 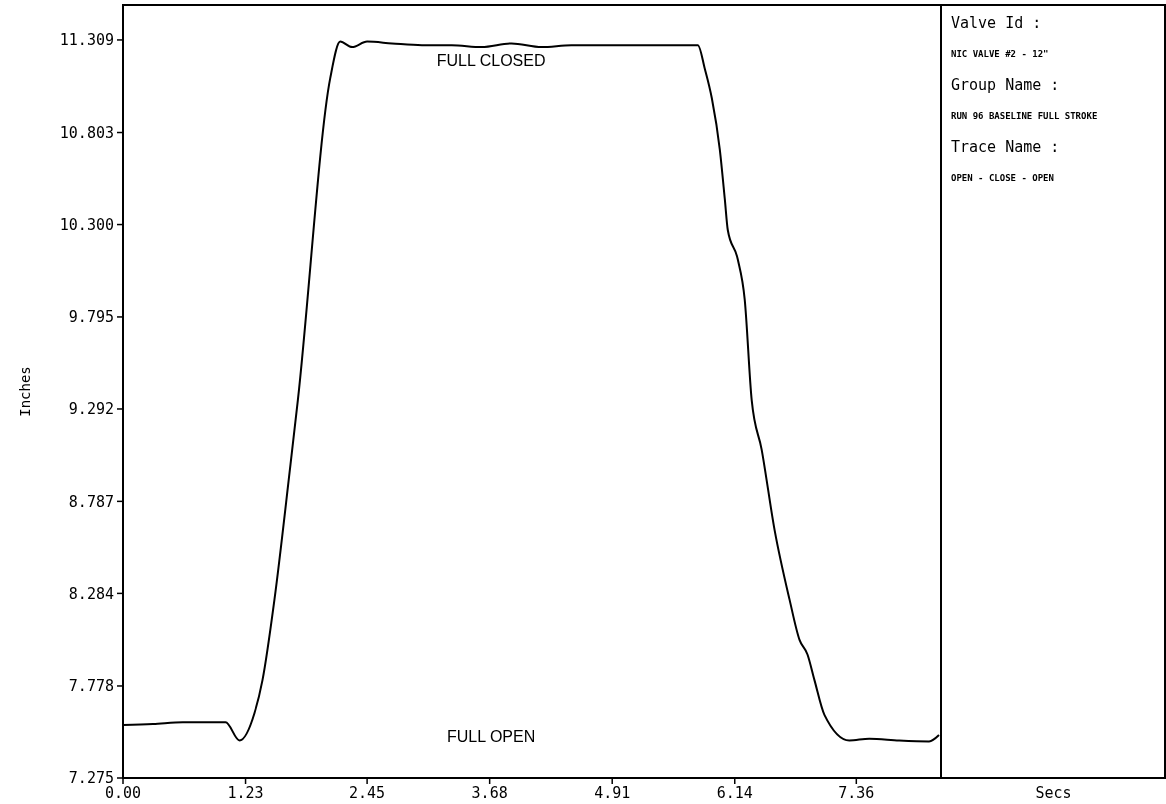 What do you see at coordinates (91, 593) in the screenshot?
I see `y-tick-label: 8.284` at bounding box center [91, 593].